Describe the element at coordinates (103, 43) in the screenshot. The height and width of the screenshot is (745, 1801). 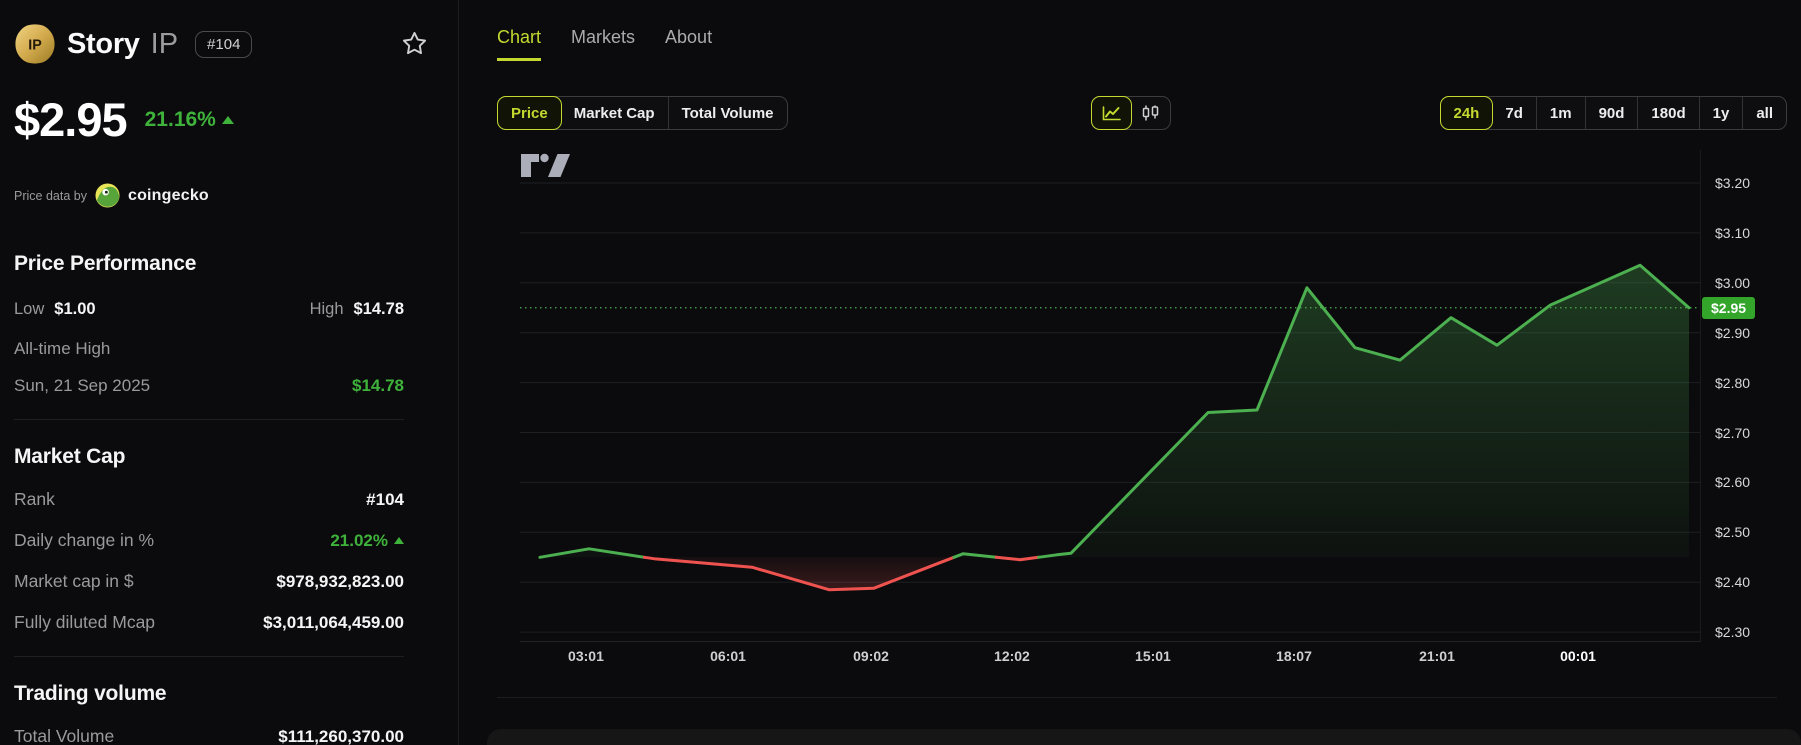
I see `coin-name: Story` at that location.